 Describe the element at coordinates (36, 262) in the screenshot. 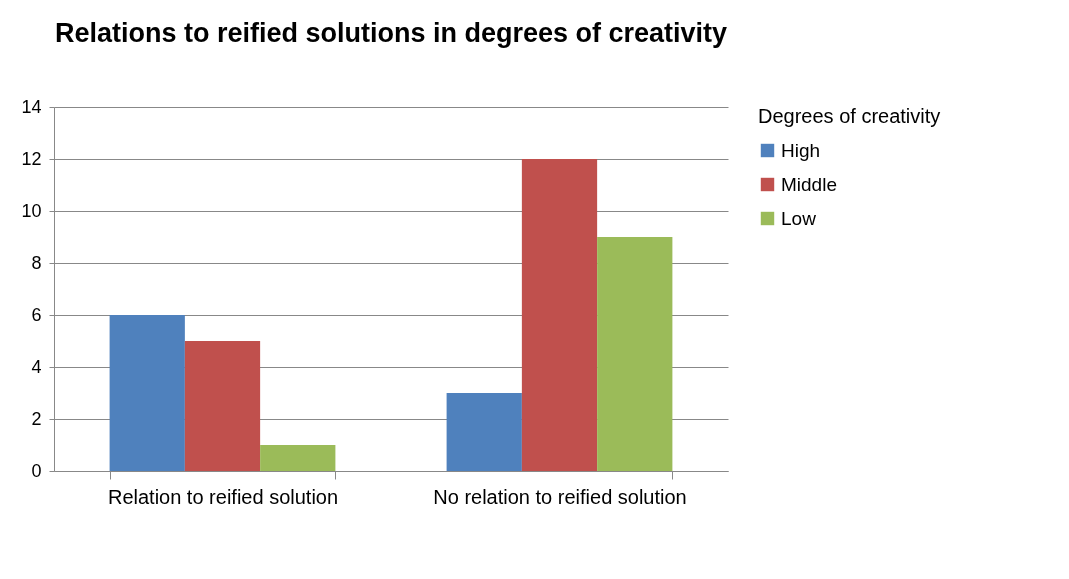

I see `y-tick-label: 8` at that location.